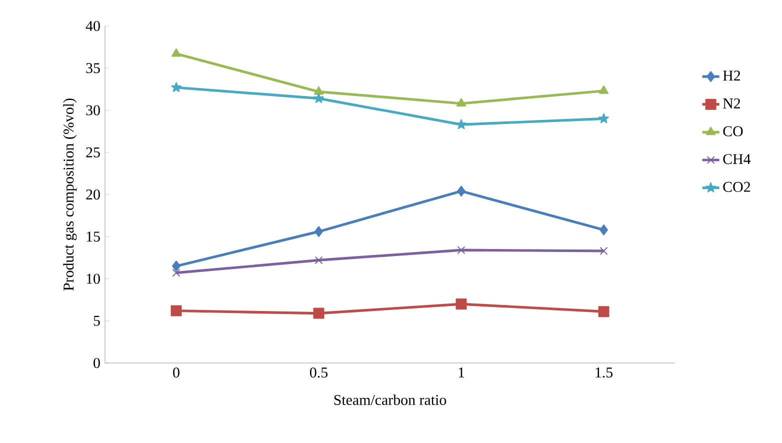 This screenshot has height=443, width=782. I want to click on x-tick-label: 1.5, so click(604, 373).